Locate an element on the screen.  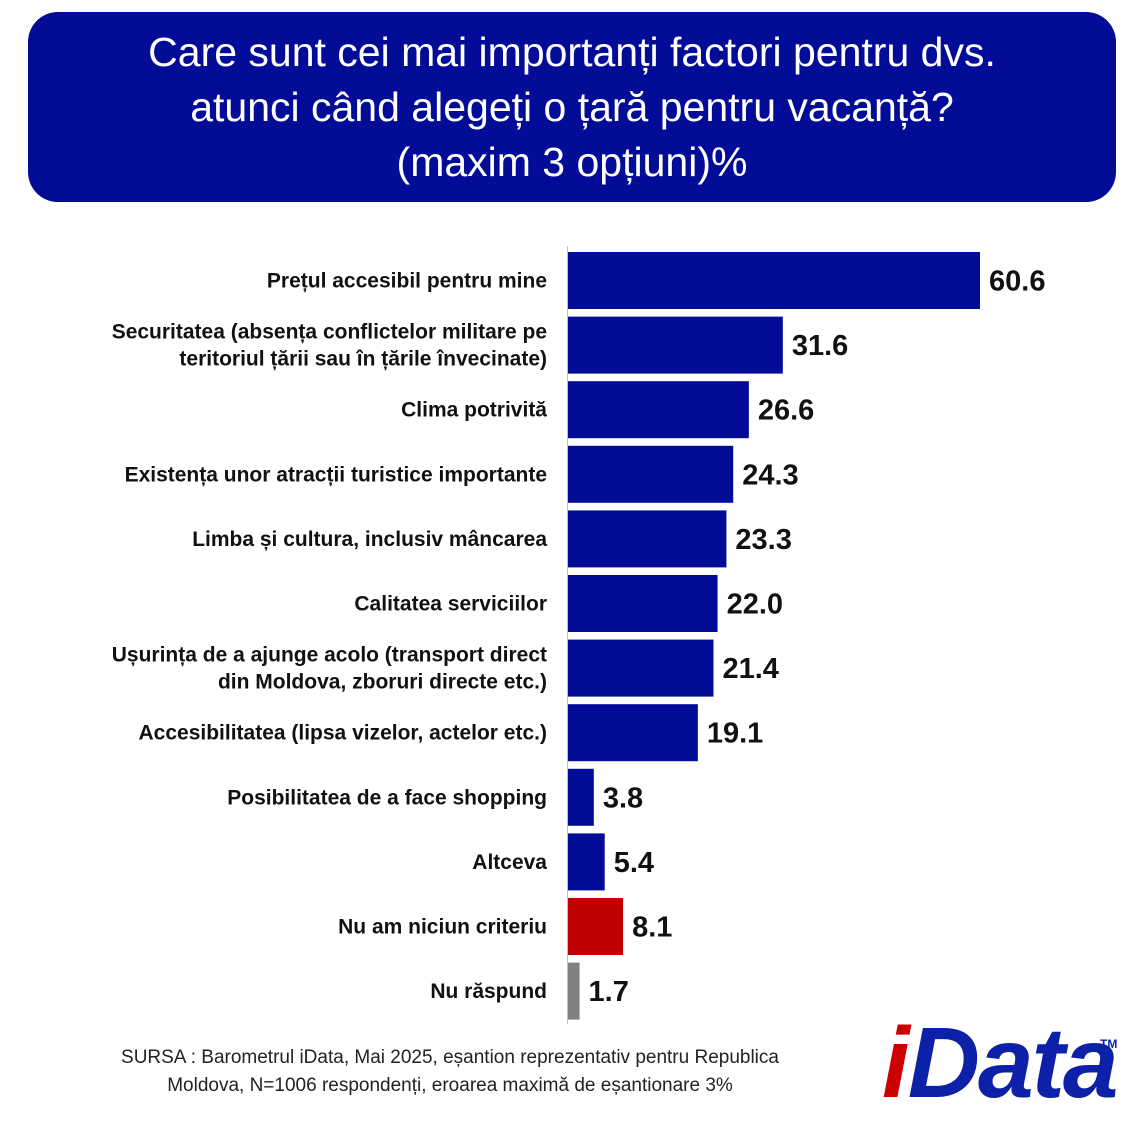
value-label-1: 60.6 is located at coordinates (1017, 282).